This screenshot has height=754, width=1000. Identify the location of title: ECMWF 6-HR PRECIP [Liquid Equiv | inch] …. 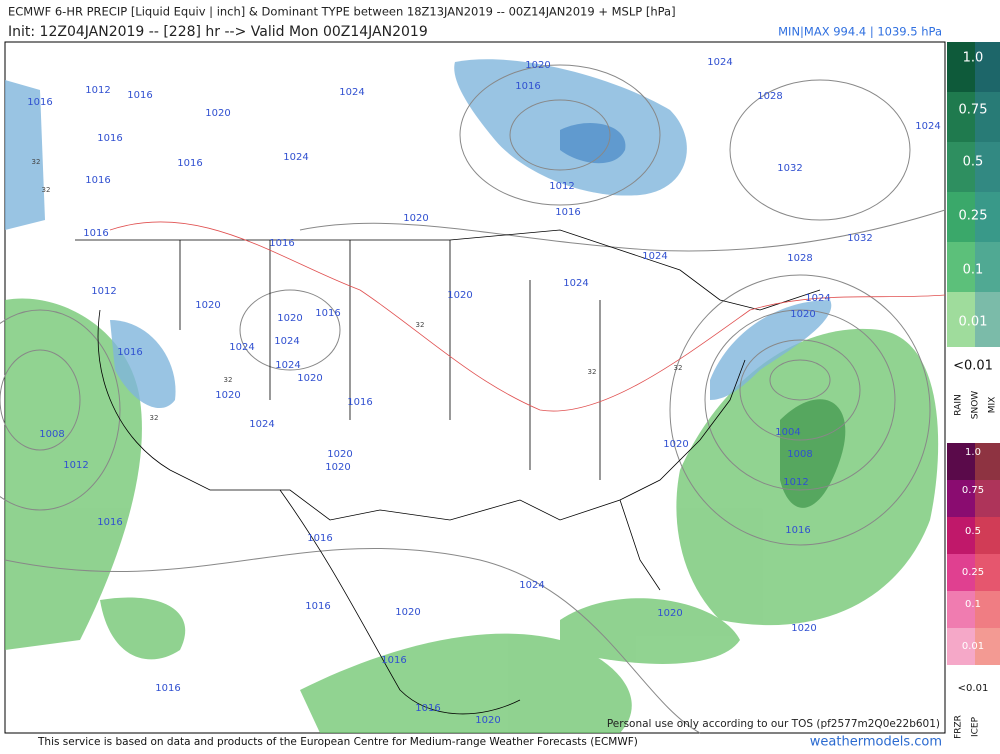
(342, 12).